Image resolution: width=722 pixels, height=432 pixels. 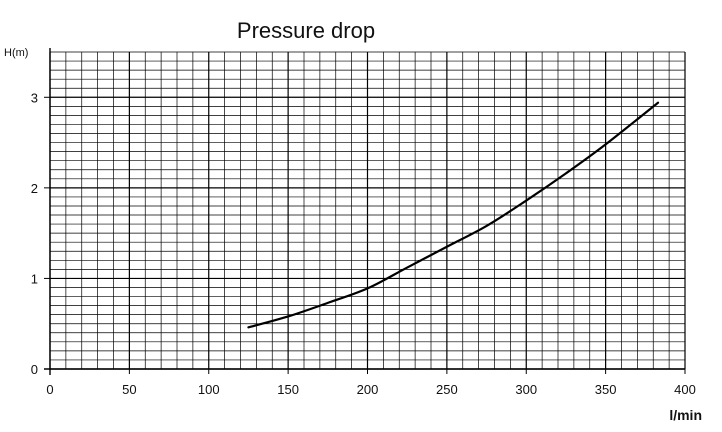 What do you see at coordinates (209, 389) in the screenshot?
I see `x-tick-label: 100` at bounding box center [209, 389].